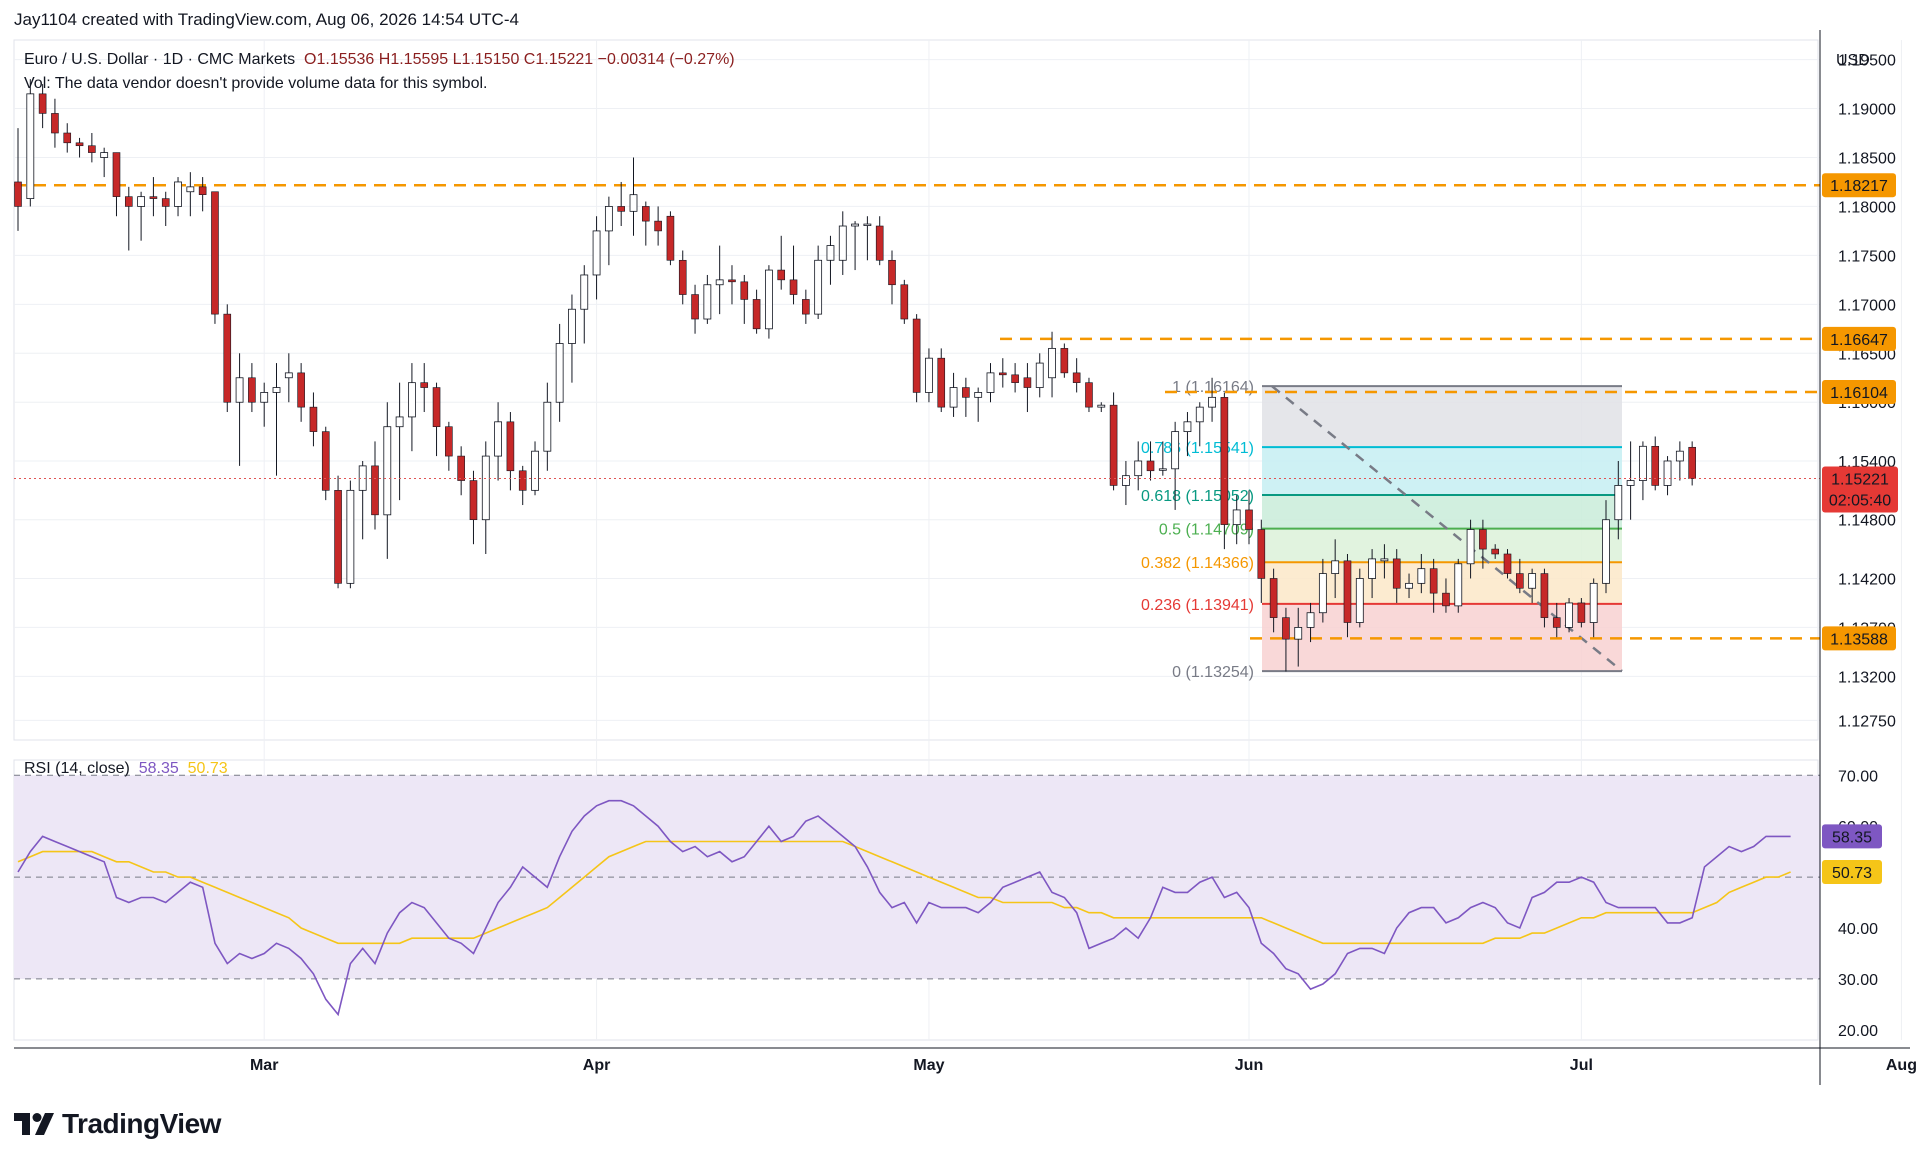 The width and height of the screenshot is (1920, 1161). What do you see at coordinates (1447, 529) in the screenshot?
I see `fib-trendline` at bounding box center [1447, 529].